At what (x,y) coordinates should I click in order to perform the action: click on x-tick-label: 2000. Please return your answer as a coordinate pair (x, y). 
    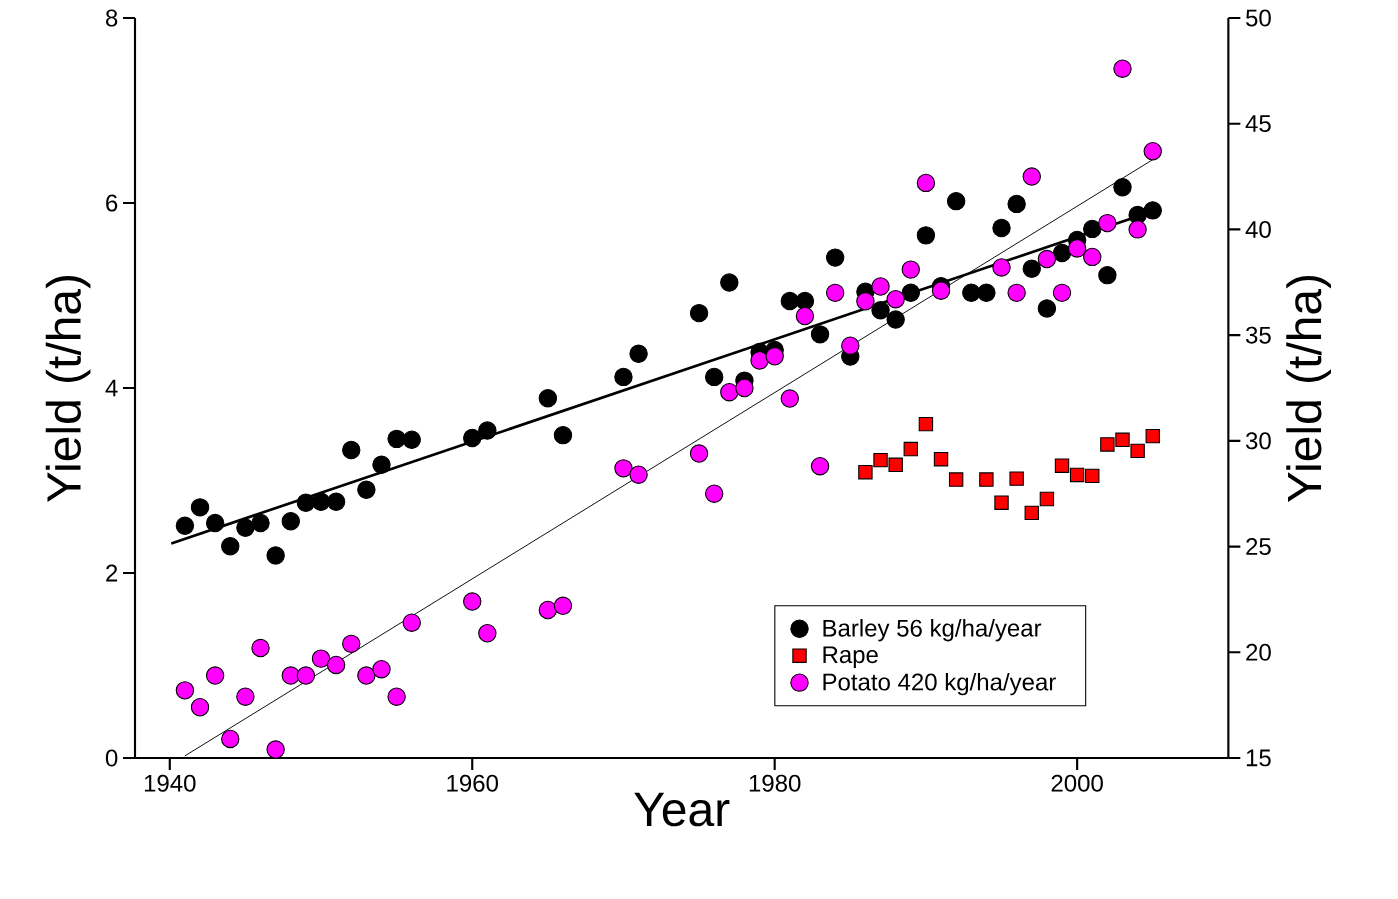
    Looking at the image, I should click on (1077, 783).